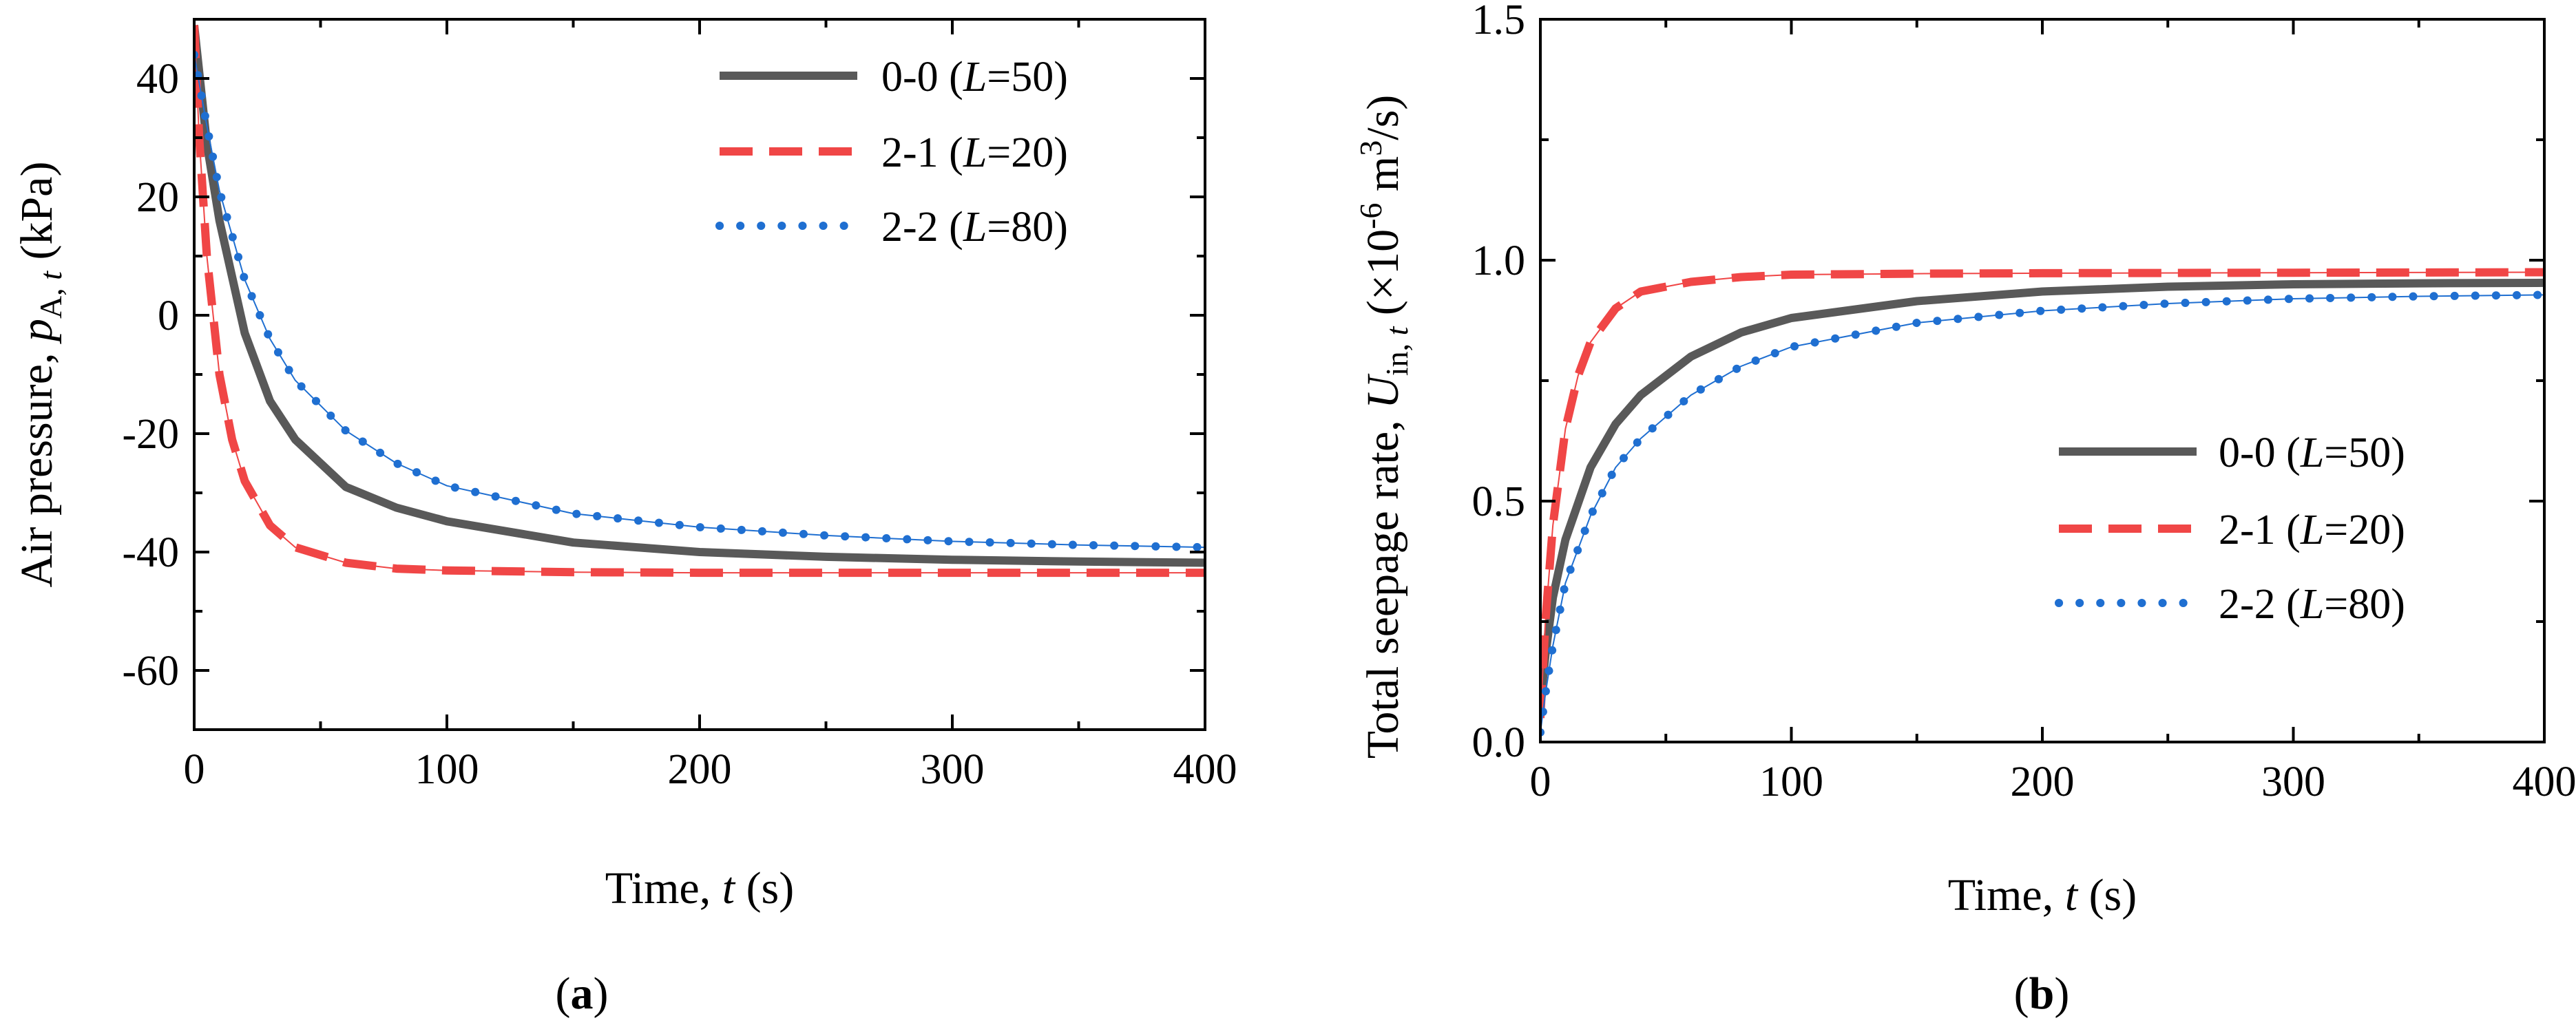 The image size is (2576, 1027). What do you see at coordinates (447, 769) in the screenshot?
I see `panel-a-xtick-label: 100` at bounding box center [447, 769].